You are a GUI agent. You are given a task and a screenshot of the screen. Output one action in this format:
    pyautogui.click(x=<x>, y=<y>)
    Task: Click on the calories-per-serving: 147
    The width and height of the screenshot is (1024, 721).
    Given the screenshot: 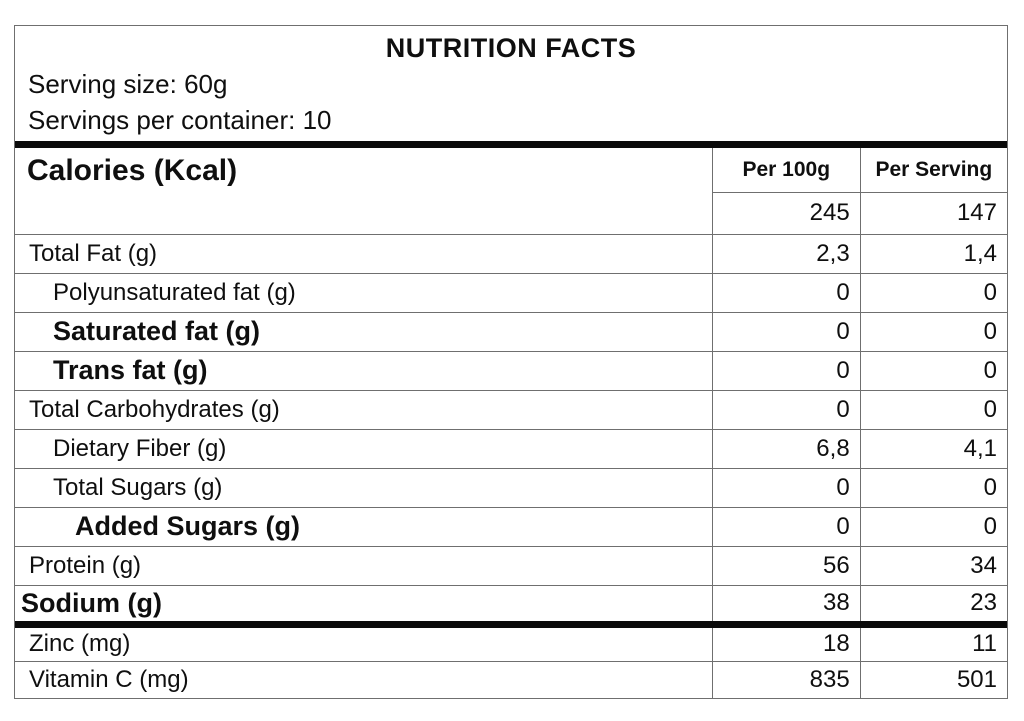 What is the action you would take?
    pyautogui.click(x=933, y=213)
    